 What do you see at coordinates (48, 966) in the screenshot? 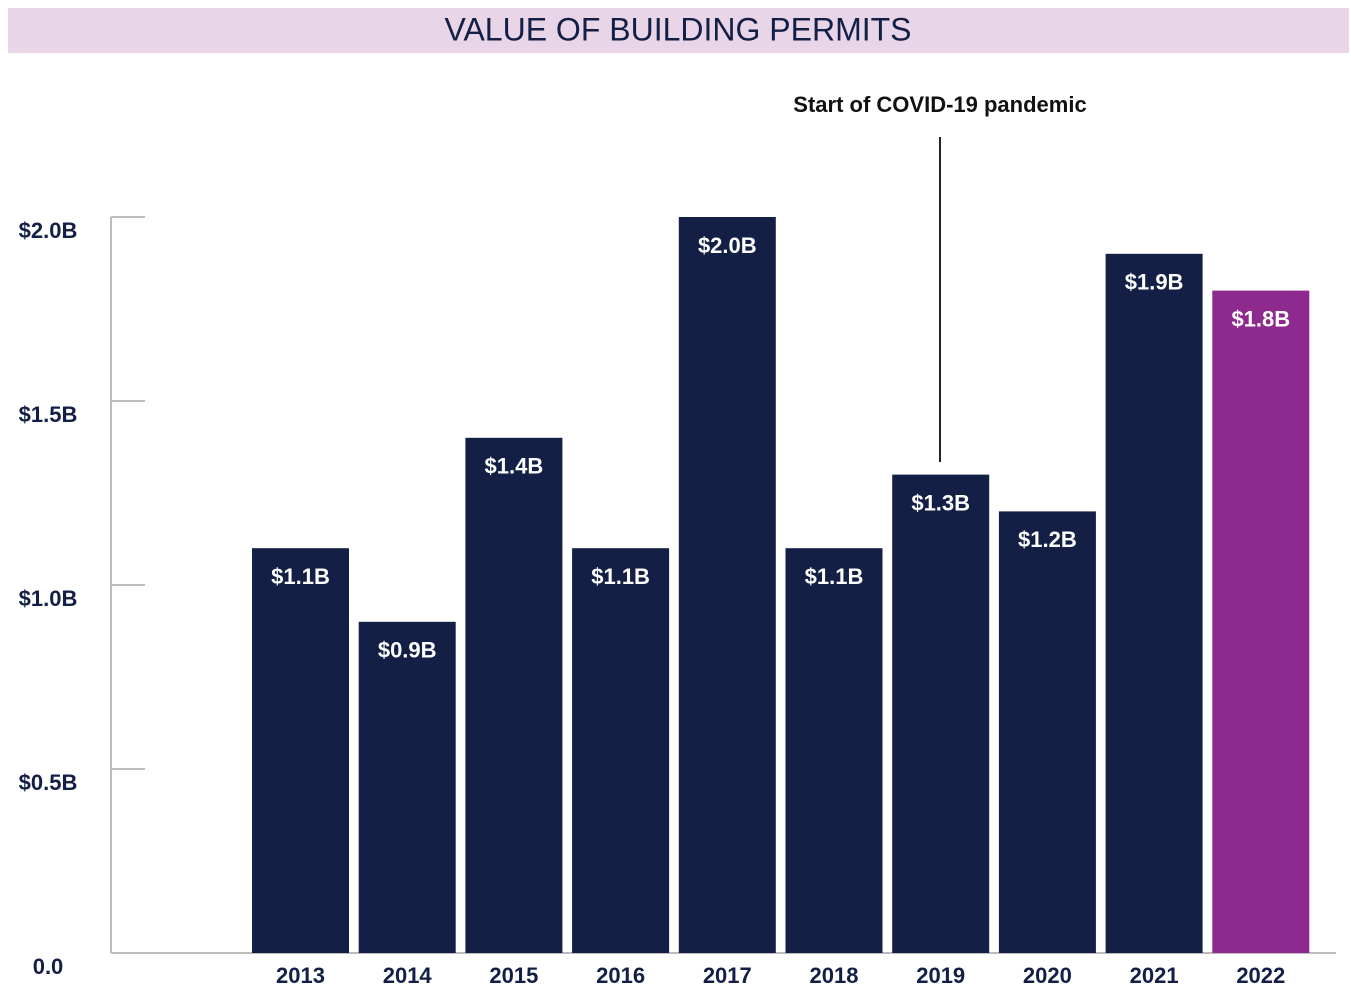
I see `y-tick-label: 0.0` at bounding box center [48, 966].